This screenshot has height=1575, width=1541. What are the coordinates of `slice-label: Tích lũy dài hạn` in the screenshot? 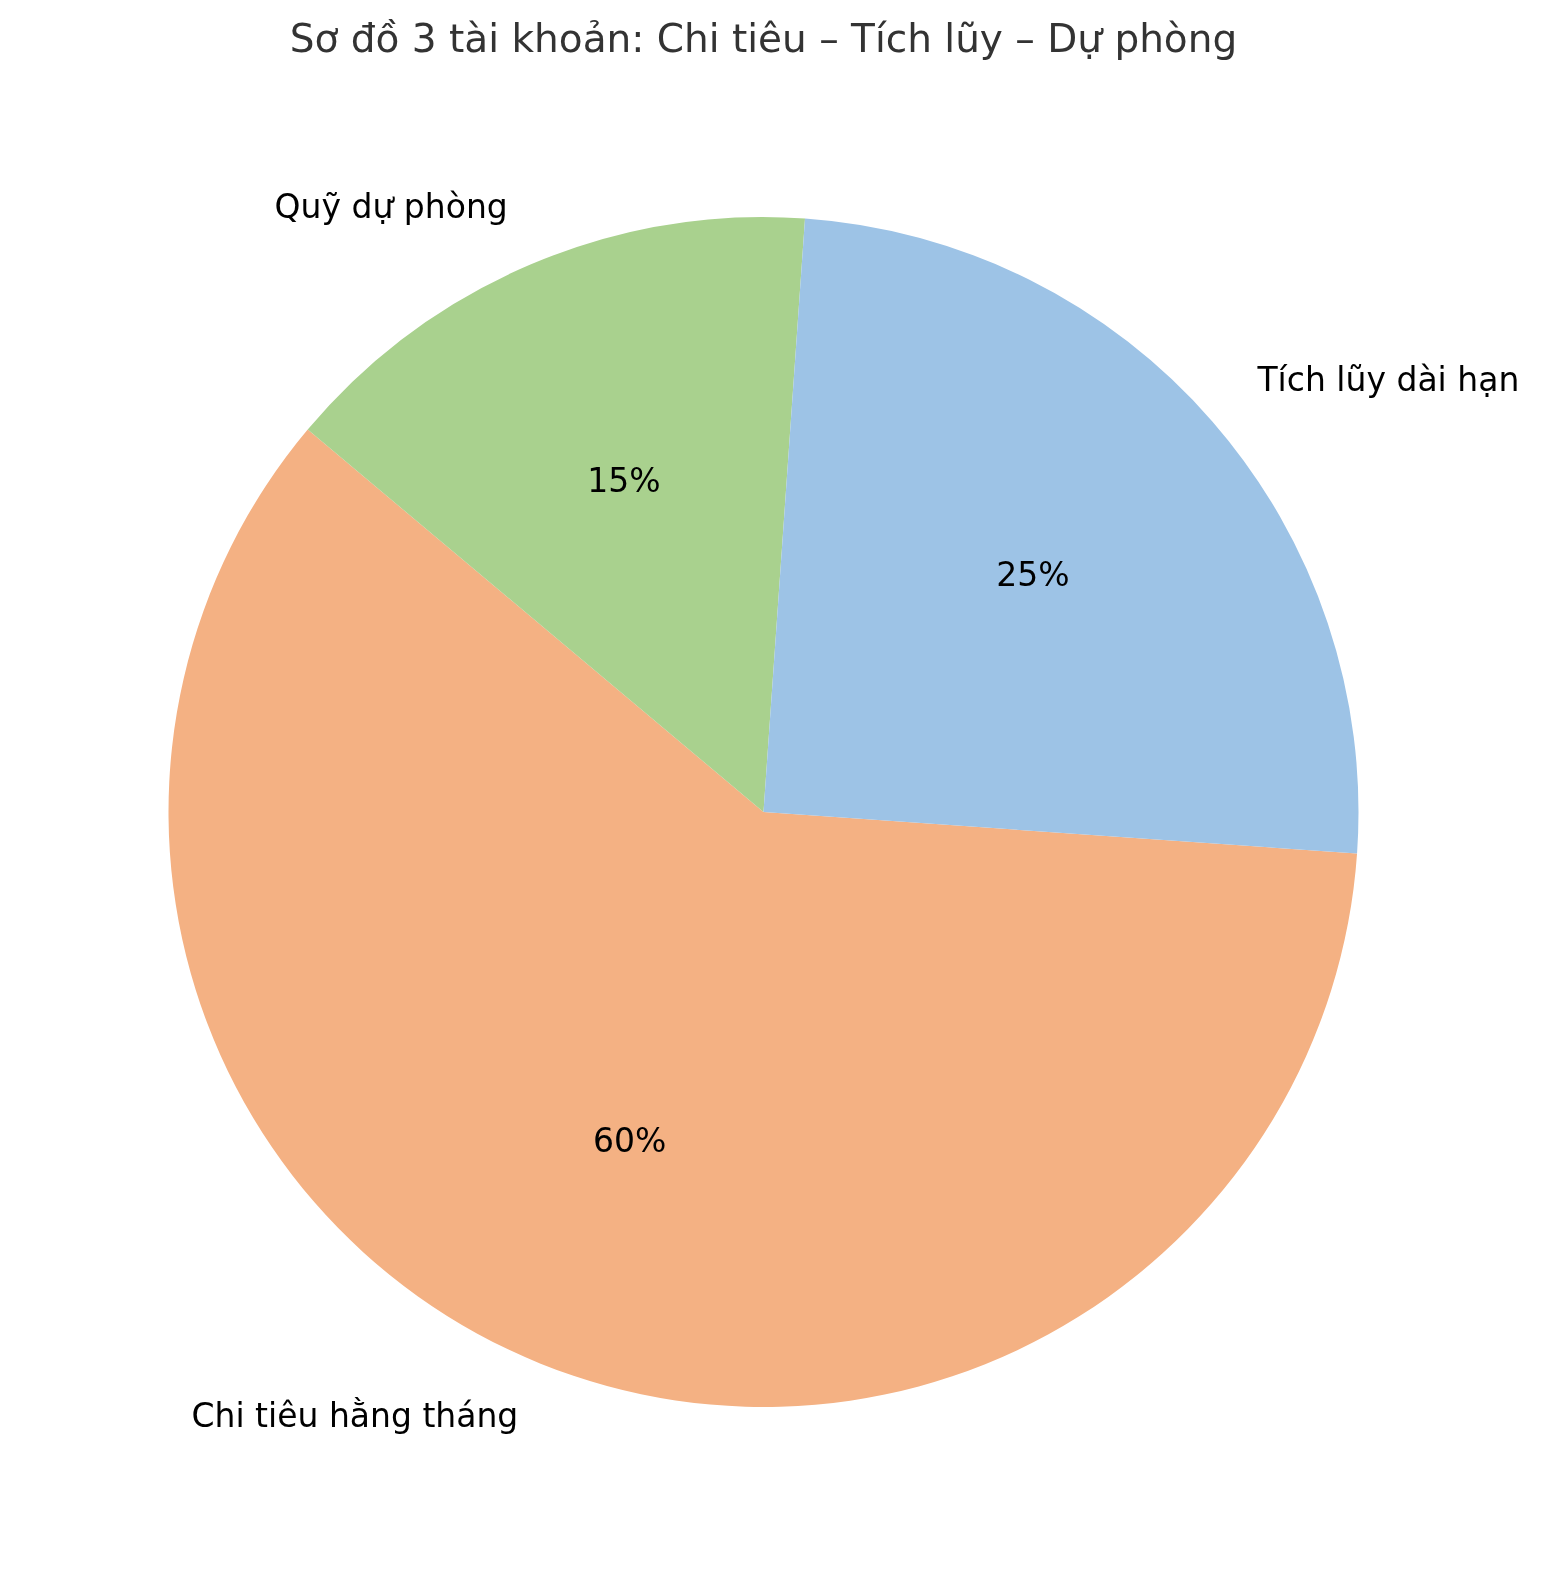 It's located at (1388, 380).